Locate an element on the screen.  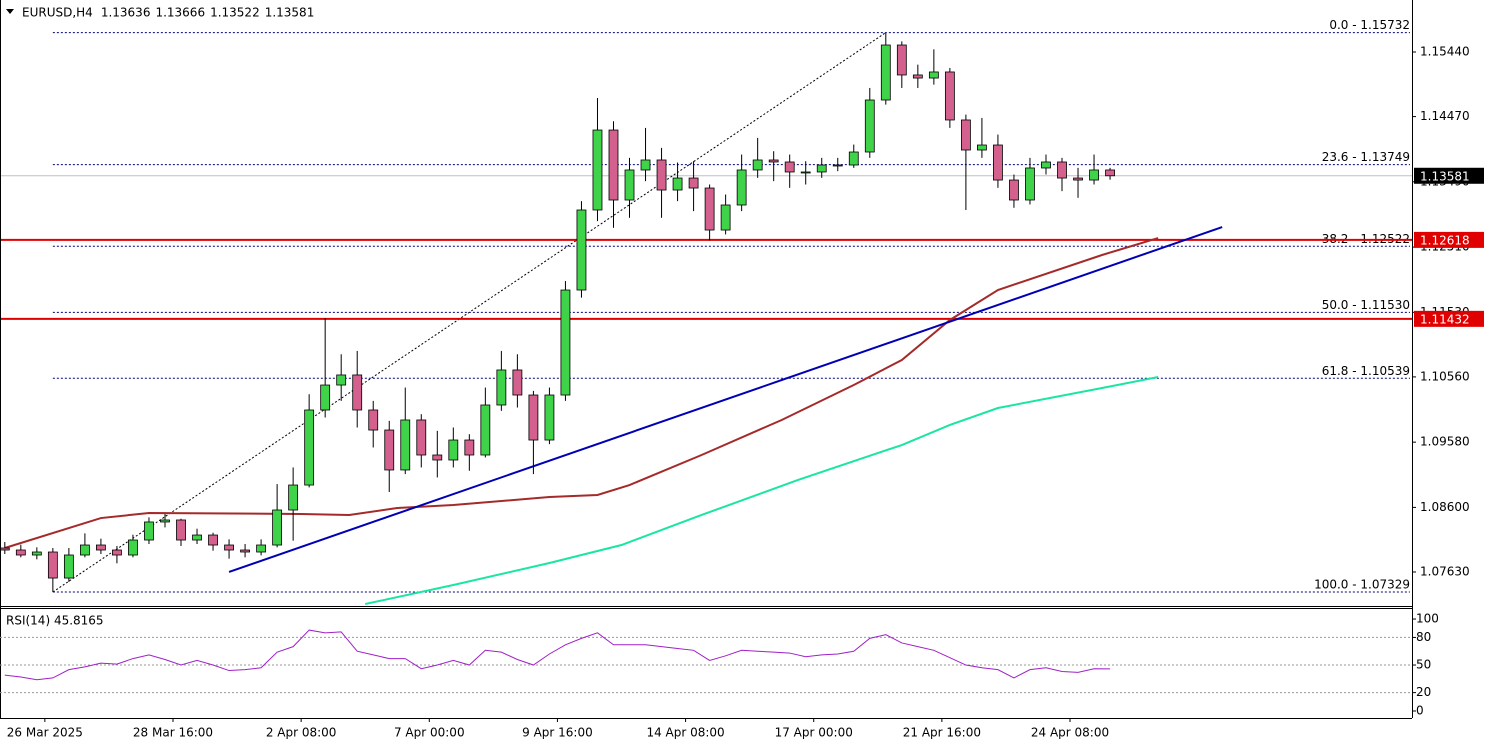
y-tick-label: 1.14470 is located at coordinates (1445, 116).